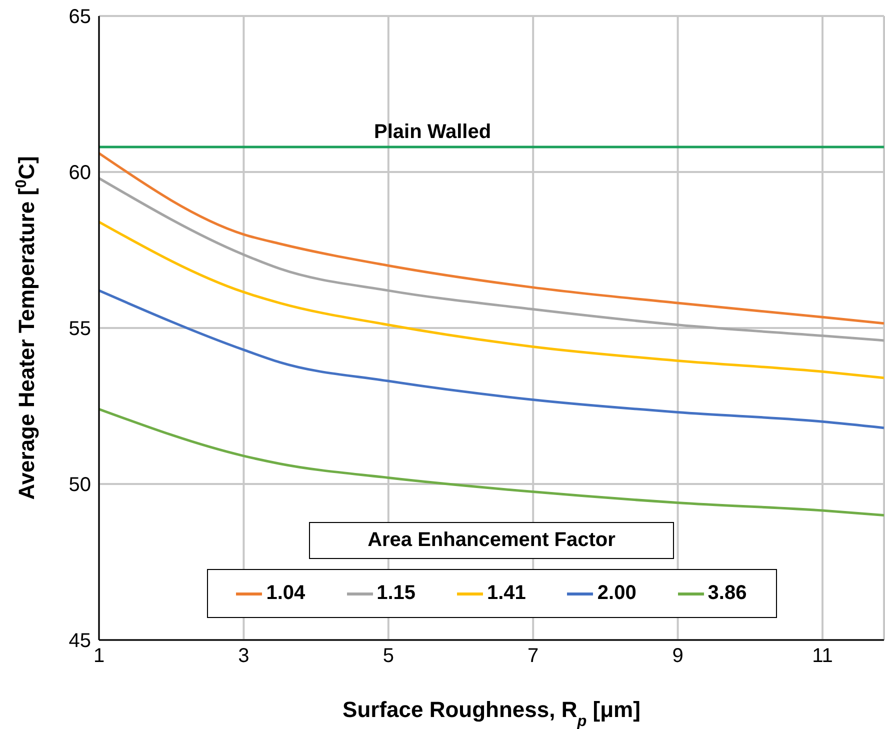 This screenshot has height=729, width=885. I want to click on legend-label: 1.04, so click(285, 593).